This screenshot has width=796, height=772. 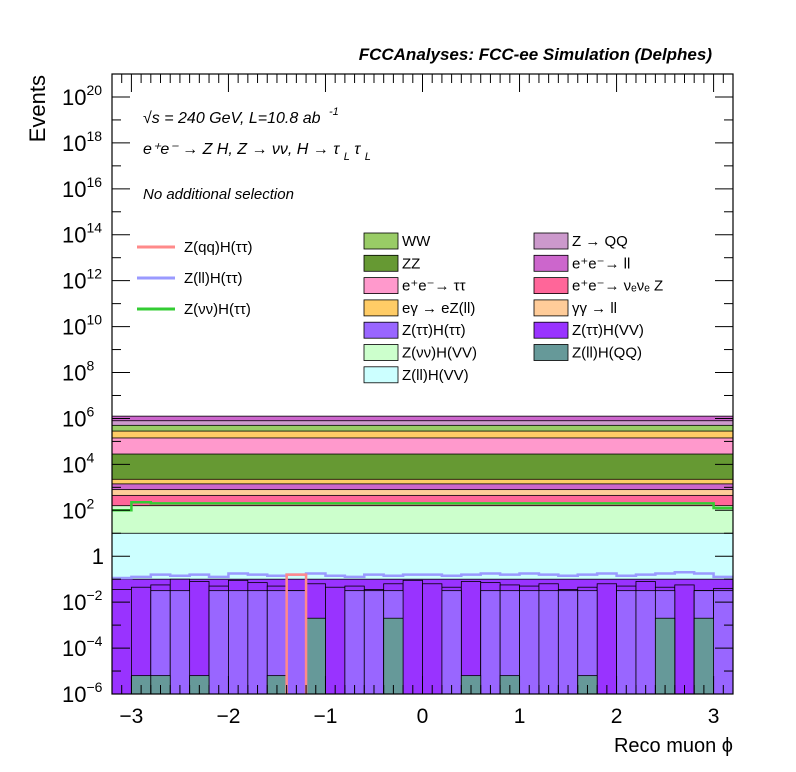 I want to click on y-tick-label: 10¹⁸, so click(x=82, y=142).